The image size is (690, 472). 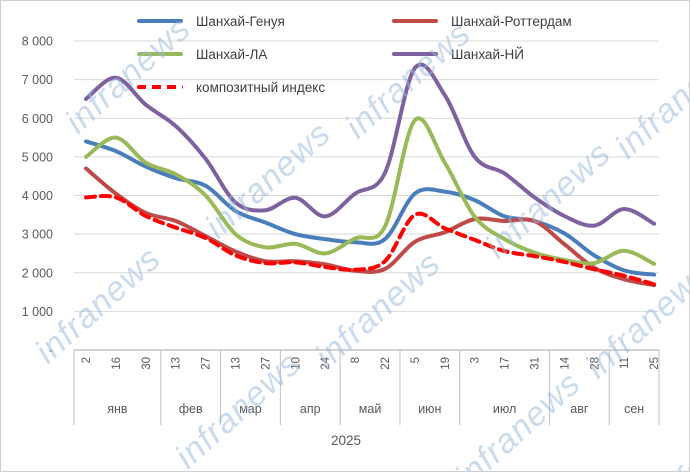 What do you see at coordinates (250, 409) in the screenshot?
I see `month-label: мар` at bounding box center [250, 409].